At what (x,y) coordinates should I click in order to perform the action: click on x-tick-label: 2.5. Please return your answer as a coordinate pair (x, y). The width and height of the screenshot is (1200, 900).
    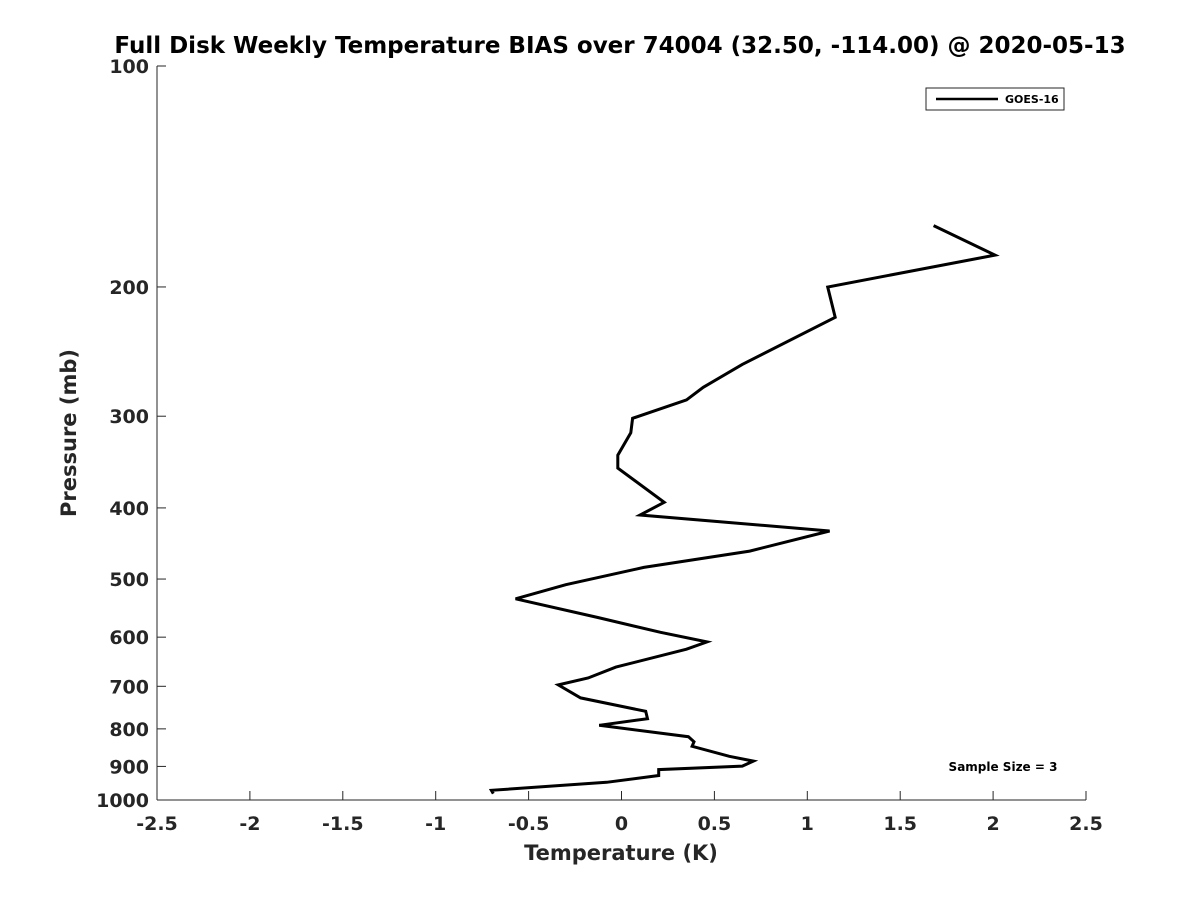
    Looking at the image, I should click on (1086, 824).